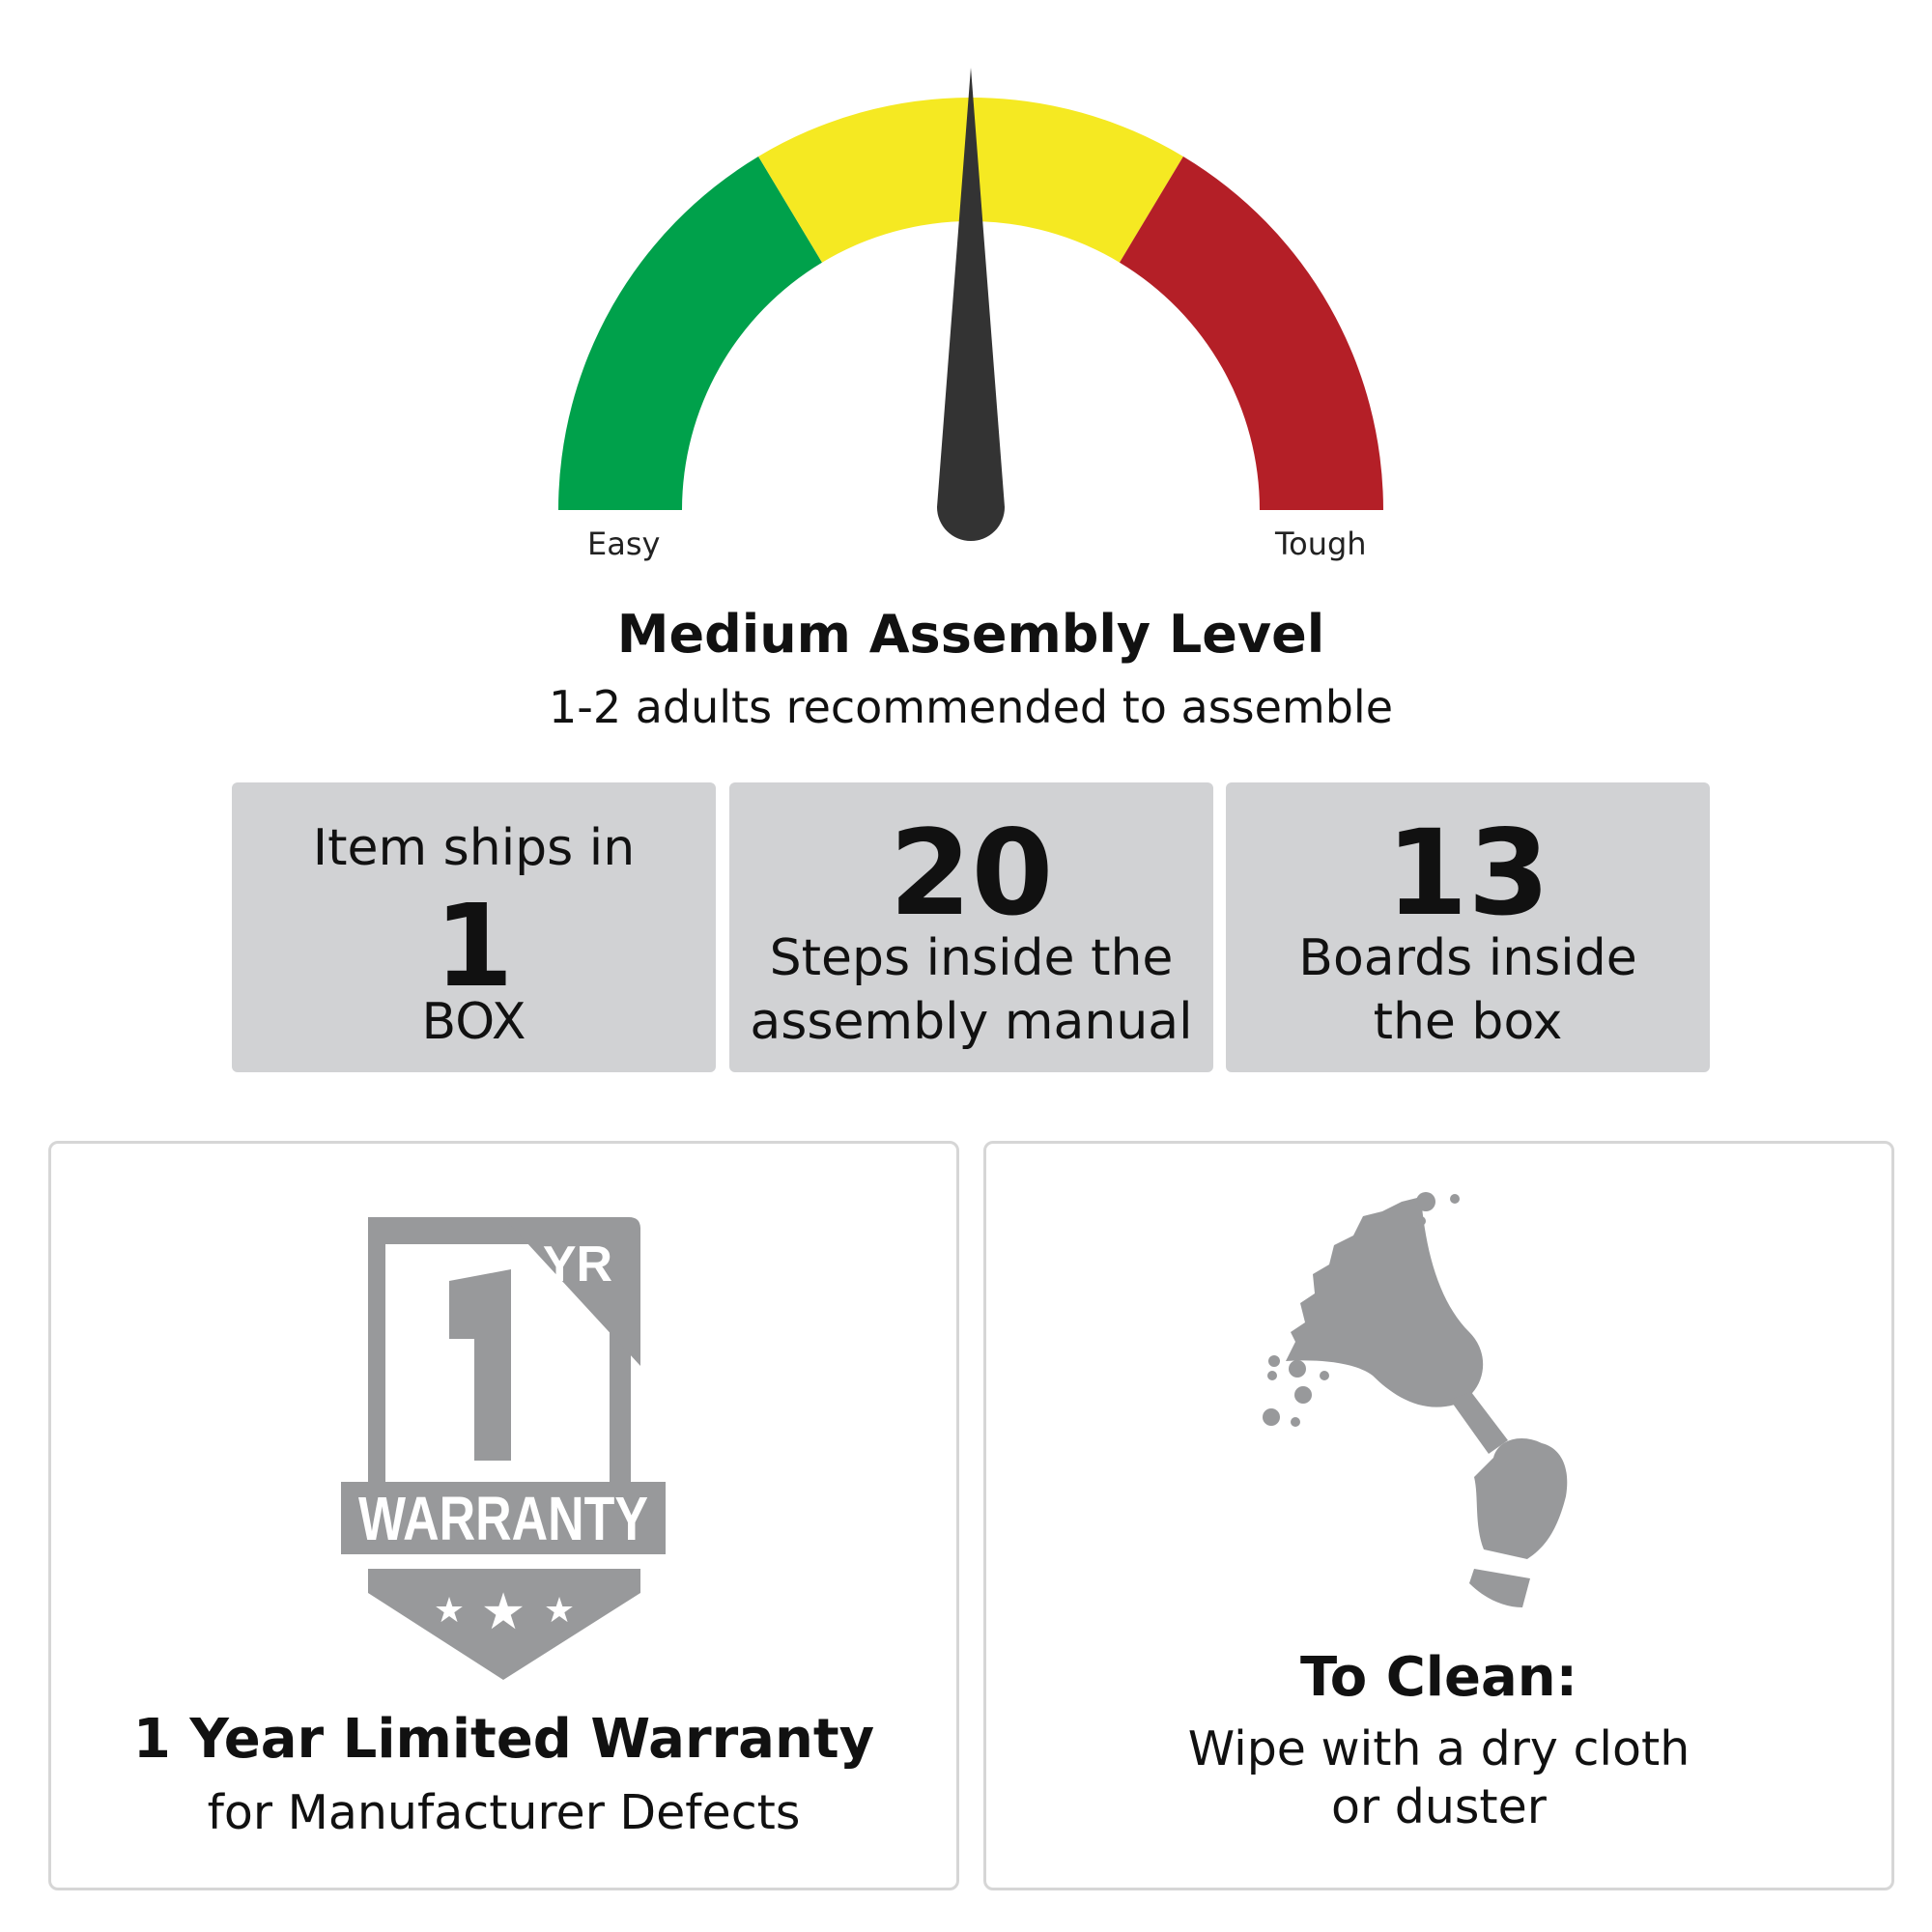 This screenshot has width=1932, height=1932. I want to click on gauge-label-tough: Tough, so click(1321, 544).